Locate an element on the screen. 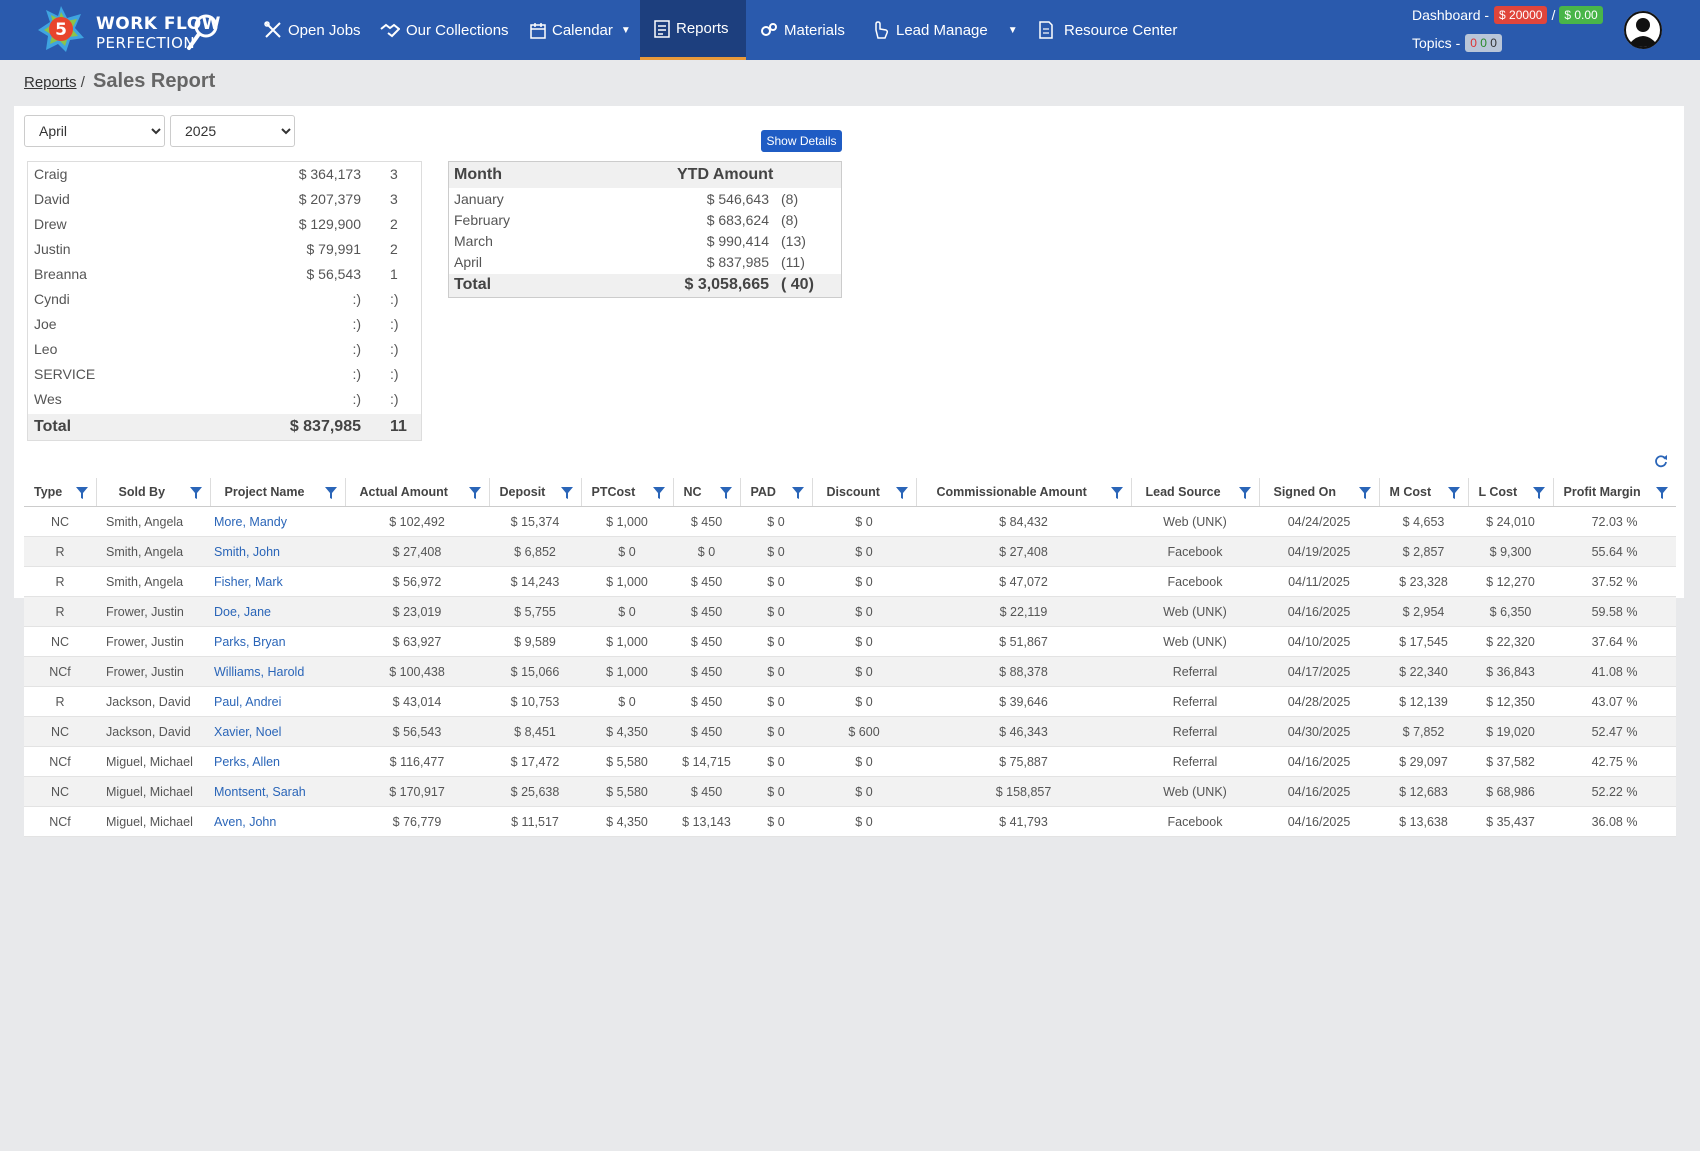  col-sold-by-header: Sold By is located at coordinates (153, 492).